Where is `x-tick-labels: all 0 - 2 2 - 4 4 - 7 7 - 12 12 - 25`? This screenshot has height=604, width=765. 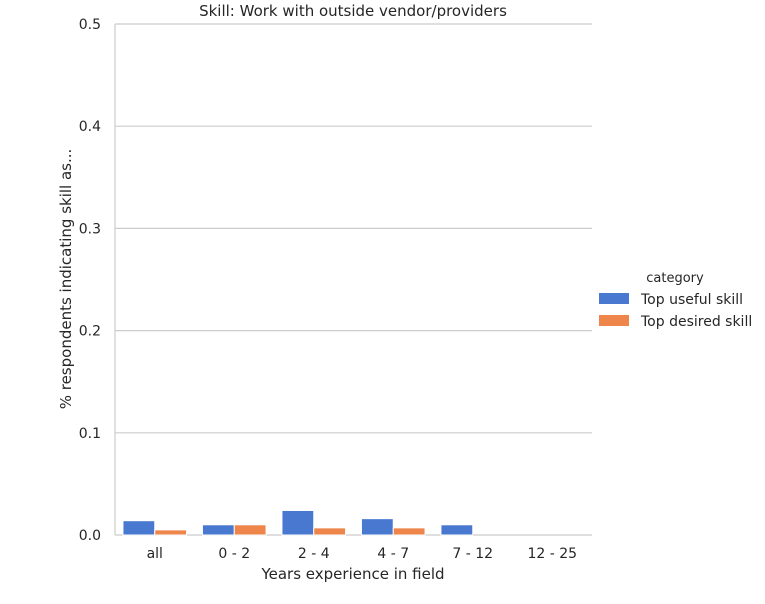 x-tick-labels: all 0 - 2 2 - 4 4 - 7 7 - 12 12 - 25 is located at coordinates (362, 554).